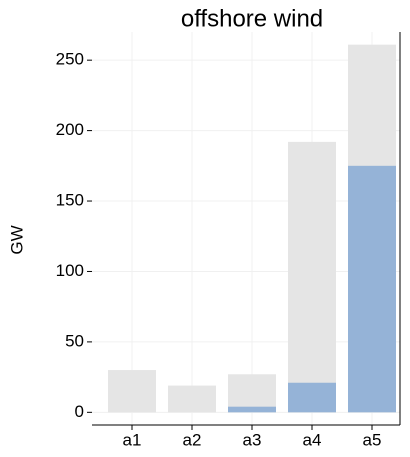  I want to click on x-tick-label: a5, so click(372, 439).